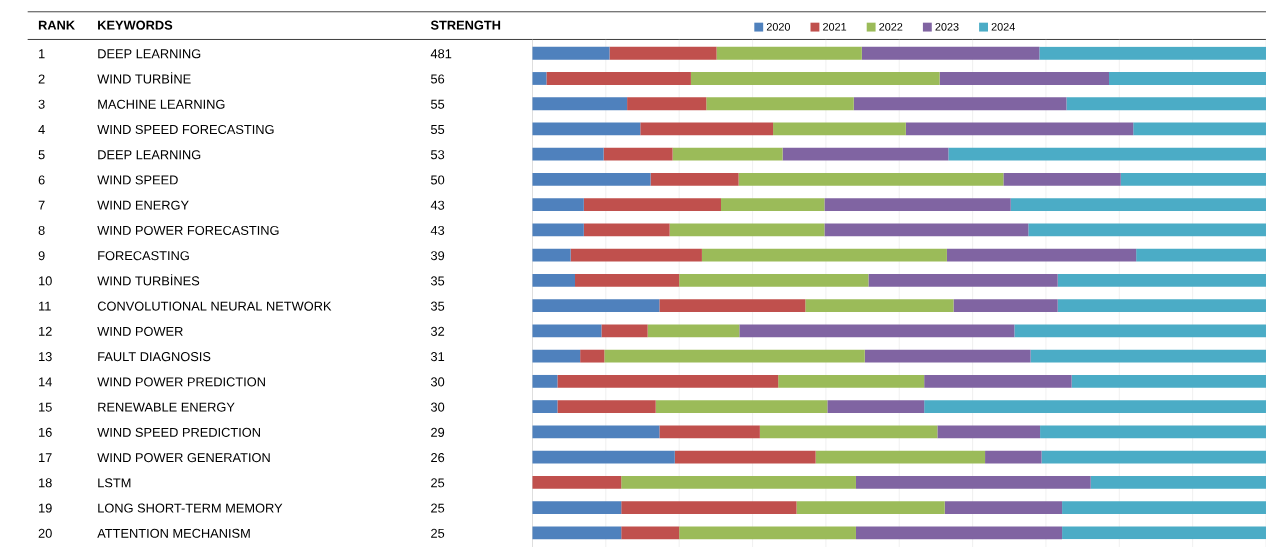  What do you see at coordinates (42, 54) in the screenshot?
I see `text: 1` at bounding box center [42, 54].